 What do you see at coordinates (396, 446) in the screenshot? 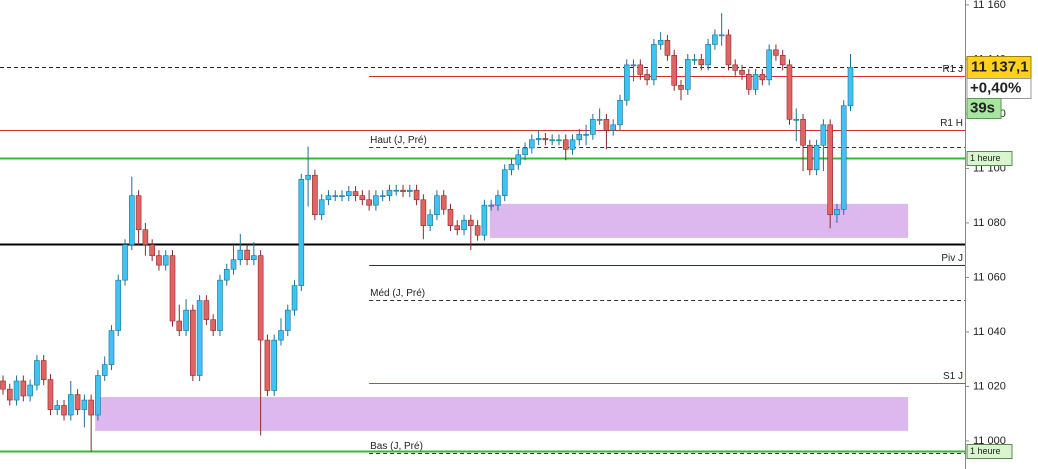
I see `level-label: Bas (J, Pré)` at bounding box center [396, 446].